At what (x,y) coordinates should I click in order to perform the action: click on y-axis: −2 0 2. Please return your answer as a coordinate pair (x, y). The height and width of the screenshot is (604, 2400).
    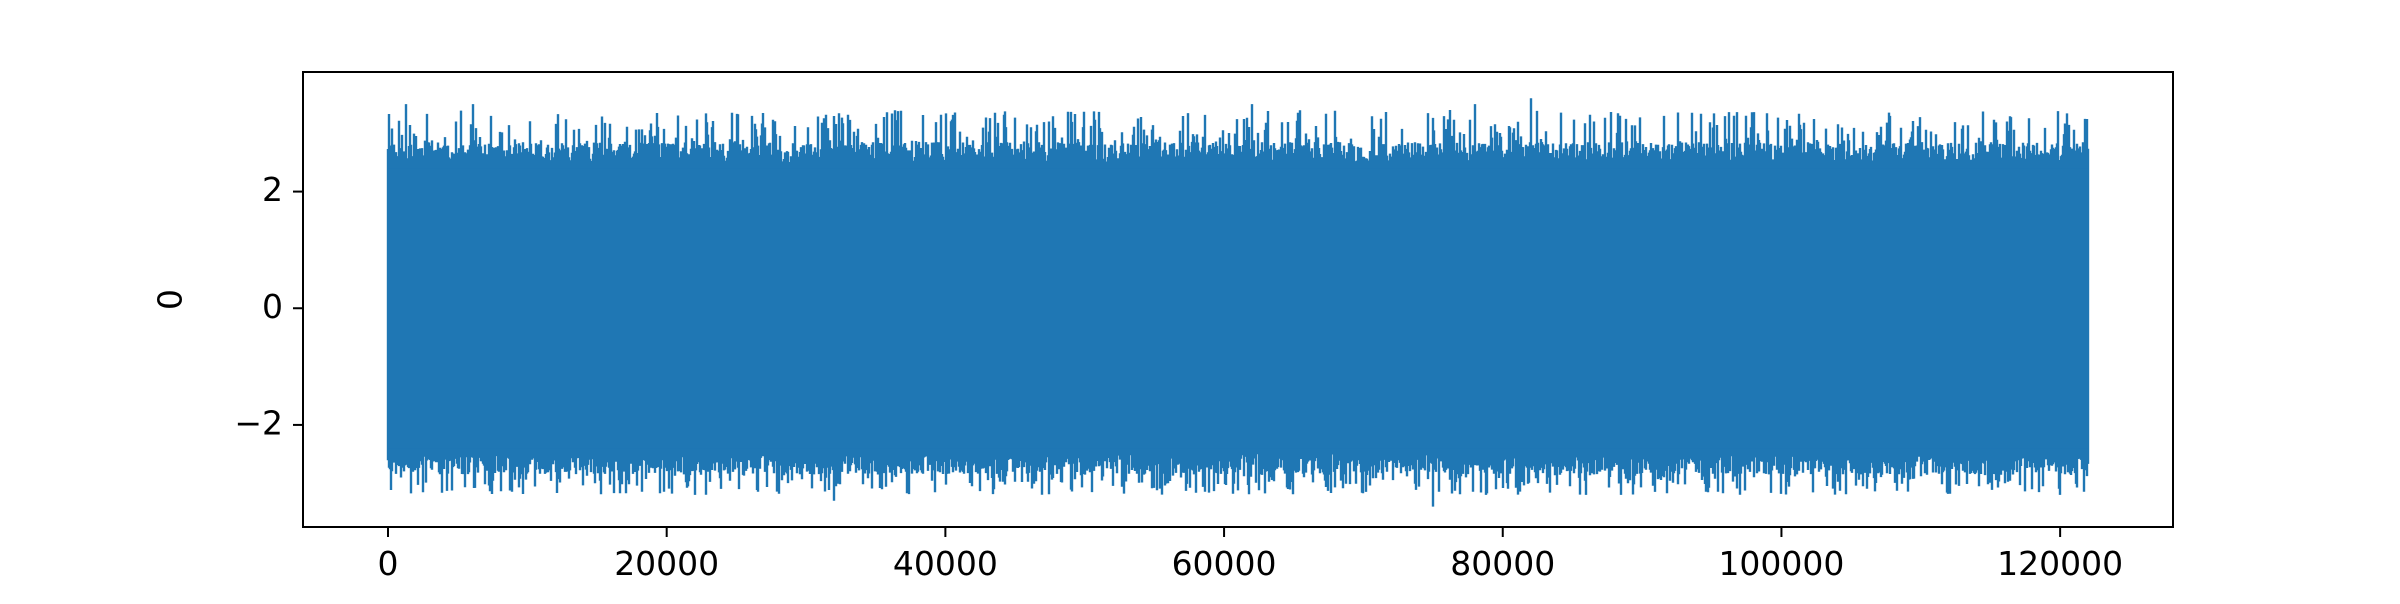
    Looking at the image, I should click on (268, 306).